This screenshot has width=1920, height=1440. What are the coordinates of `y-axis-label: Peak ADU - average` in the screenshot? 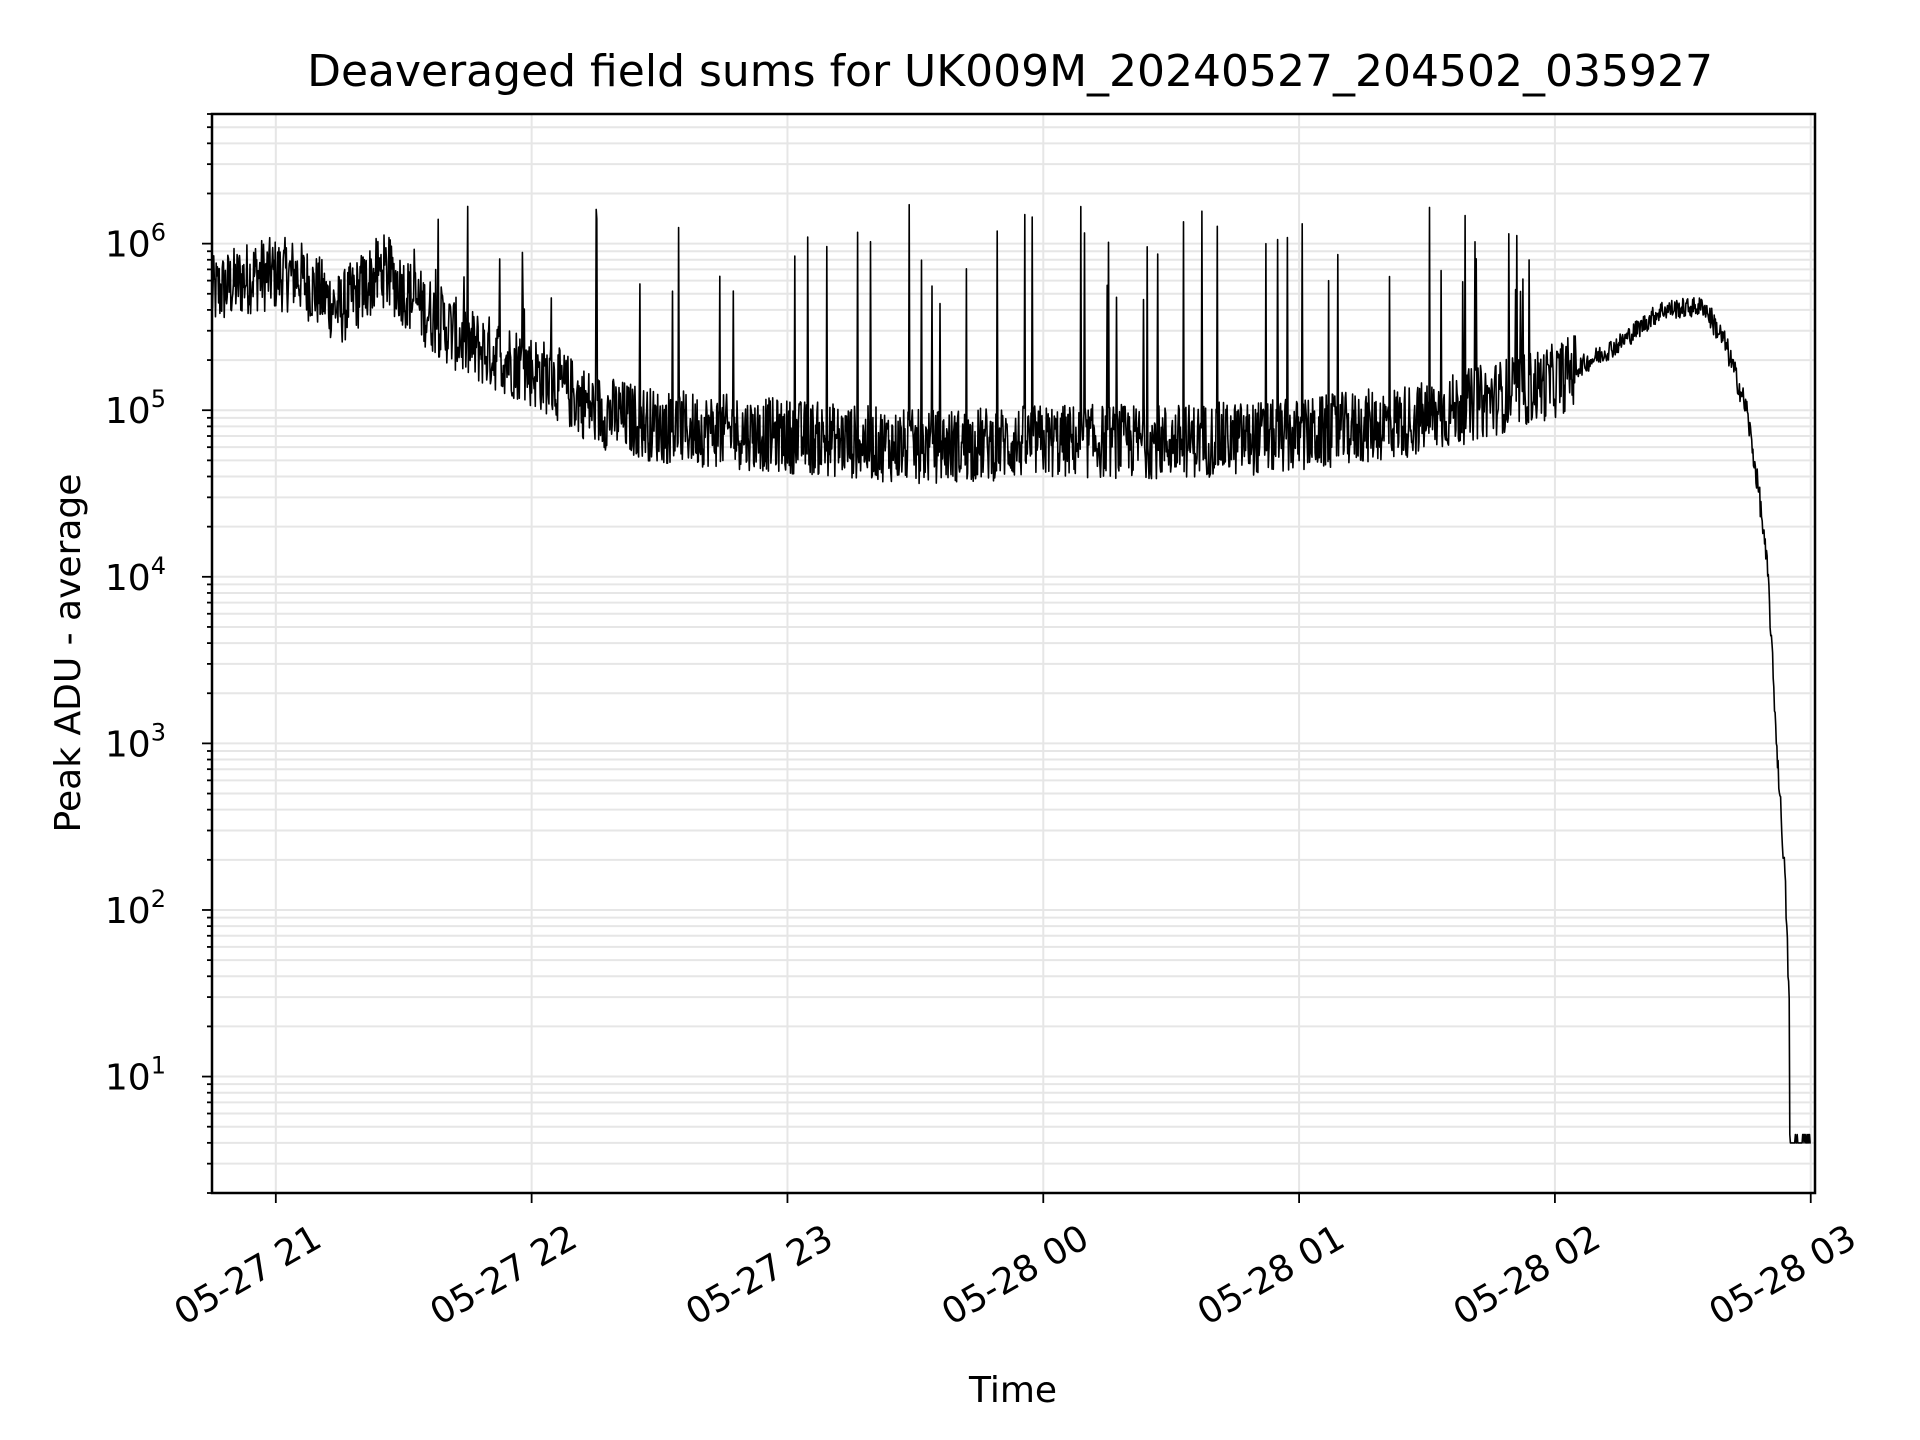 It's located at (68, 653).